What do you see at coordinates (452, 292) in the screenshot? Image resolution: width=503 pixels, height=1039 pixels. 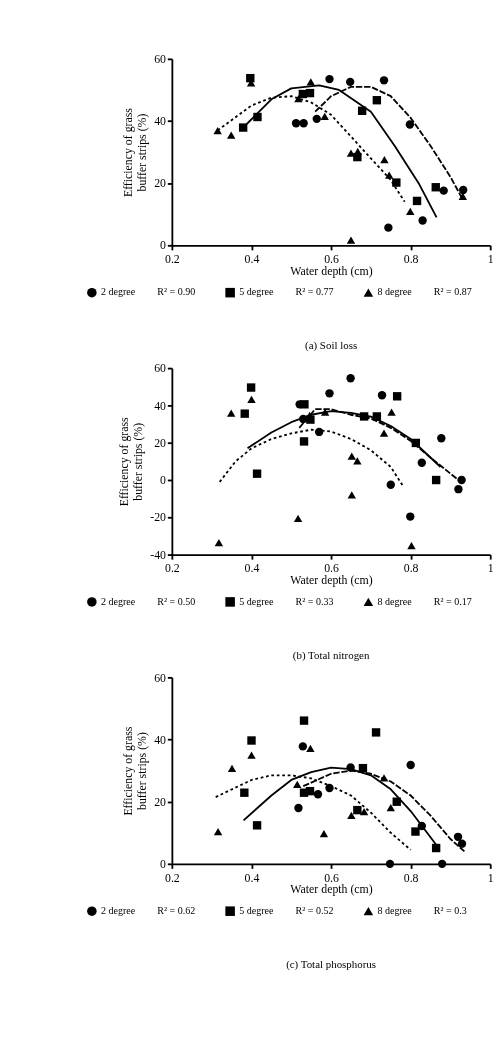 I see `text: R² = 0.87` at bounding box center [452, 292].